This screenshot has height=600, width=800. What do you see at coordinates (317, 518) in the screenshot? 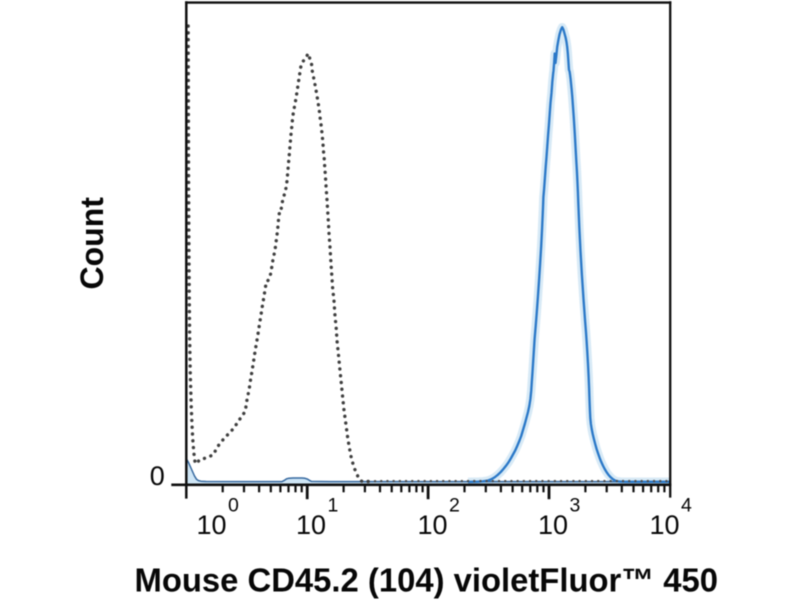
I see `svg-text: 10¹` at bounding box center [317, 518].